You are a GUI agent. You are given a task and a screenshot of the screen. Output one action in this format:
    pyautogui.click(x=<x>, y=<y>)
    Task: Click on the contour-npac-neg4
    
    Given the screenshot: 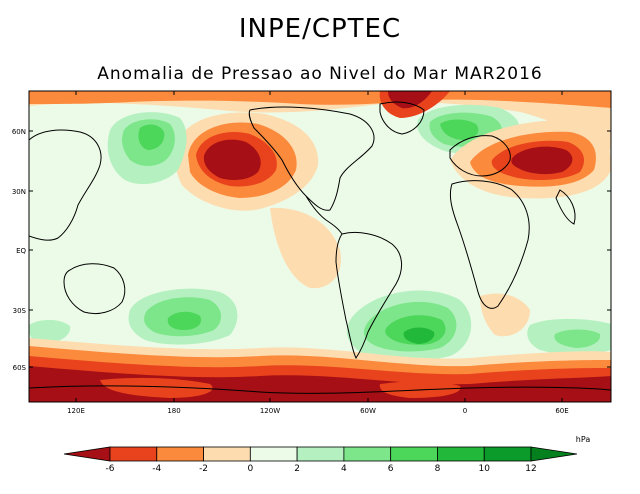 What is the action you would take?
    pyautogui.click(x=232, y=159)
    